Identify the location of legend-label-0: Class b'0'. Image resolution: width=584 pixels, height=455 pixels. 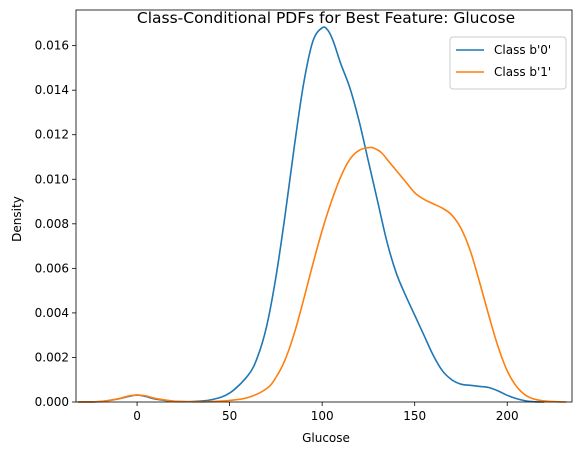
(522, 50).